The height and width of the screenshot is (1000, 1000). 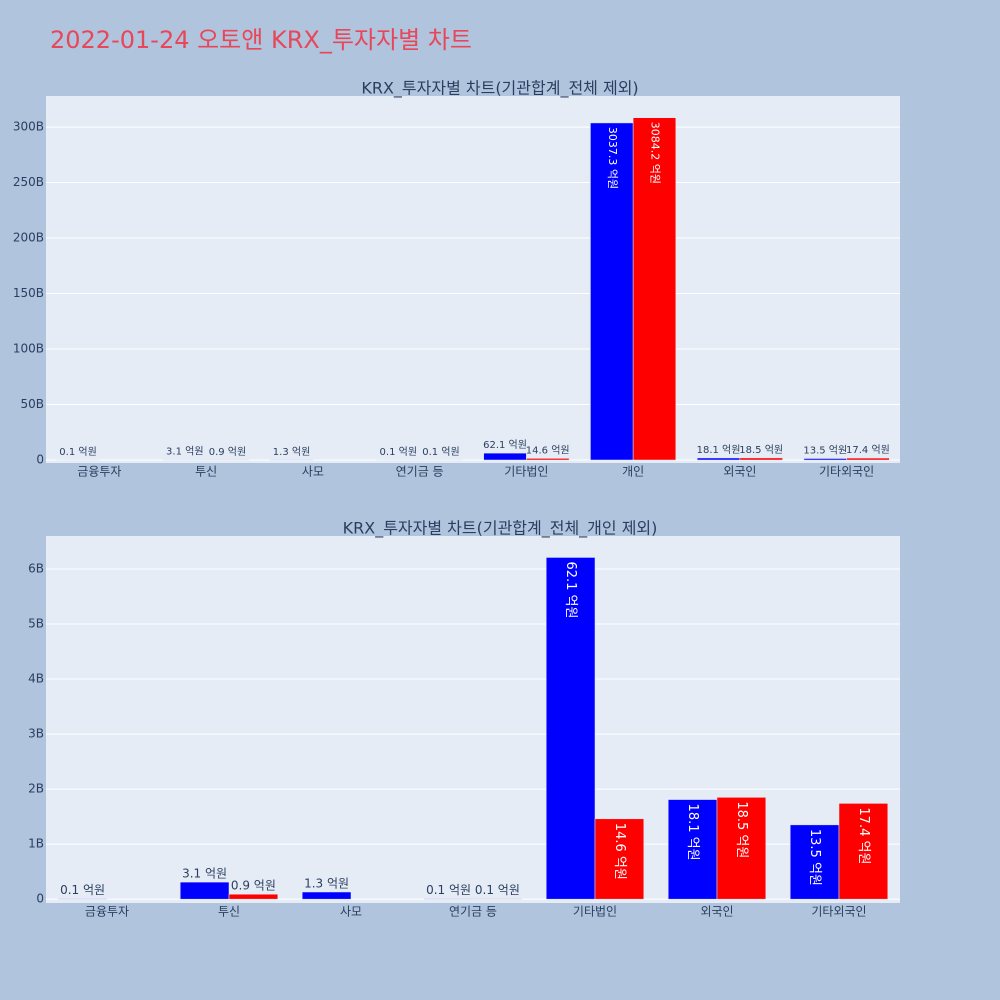 What do you see at coordinates (36, 734) in the screenshot?
I see `y-tick-label: 3B` at bounding box center [36, 734].